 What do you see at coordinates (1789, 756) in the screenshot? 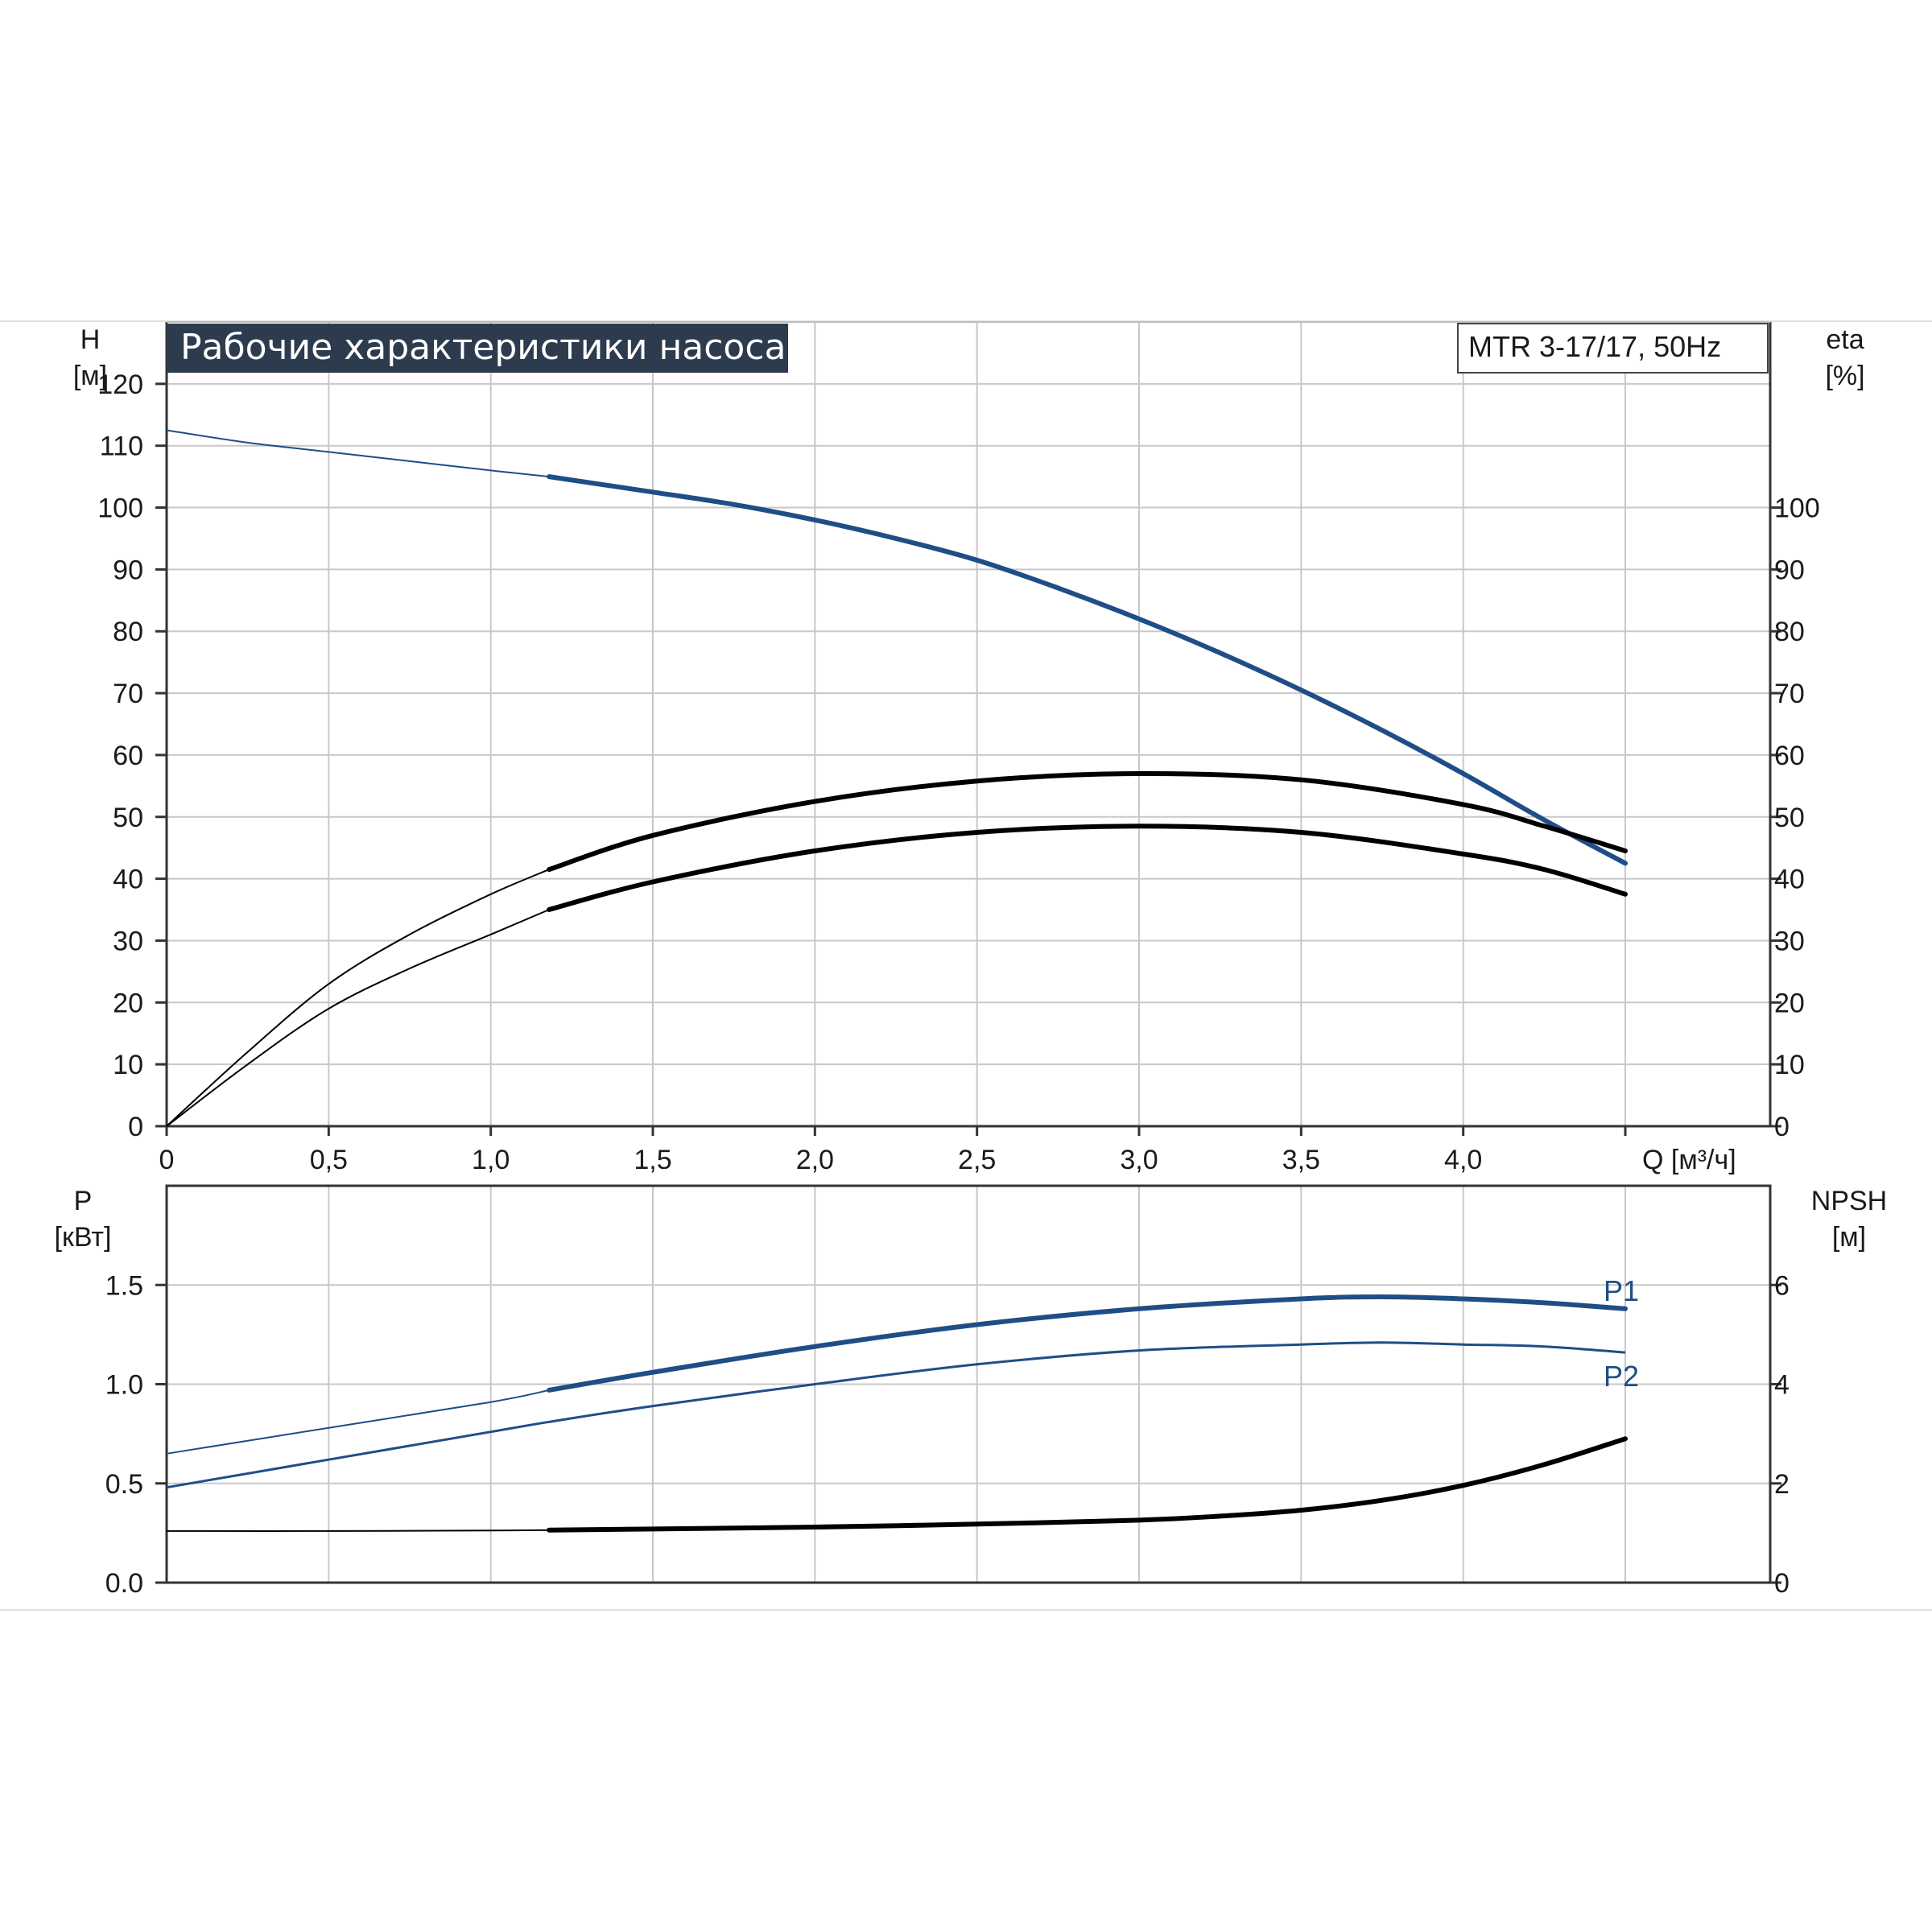
I see `y-tick-label-right-top: 60` at bounding box center [1789, 756].